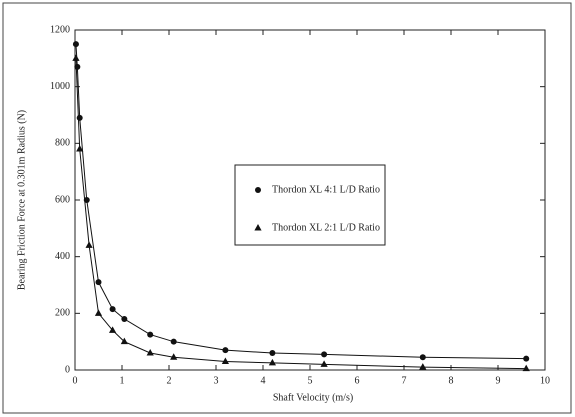 Image resolution: width=575 pixels, height=417 pixels. What do you see at coordinates (62, 199) in the screenshot?
I see `y-tick-label: 600` at bounding box center [62, 199].